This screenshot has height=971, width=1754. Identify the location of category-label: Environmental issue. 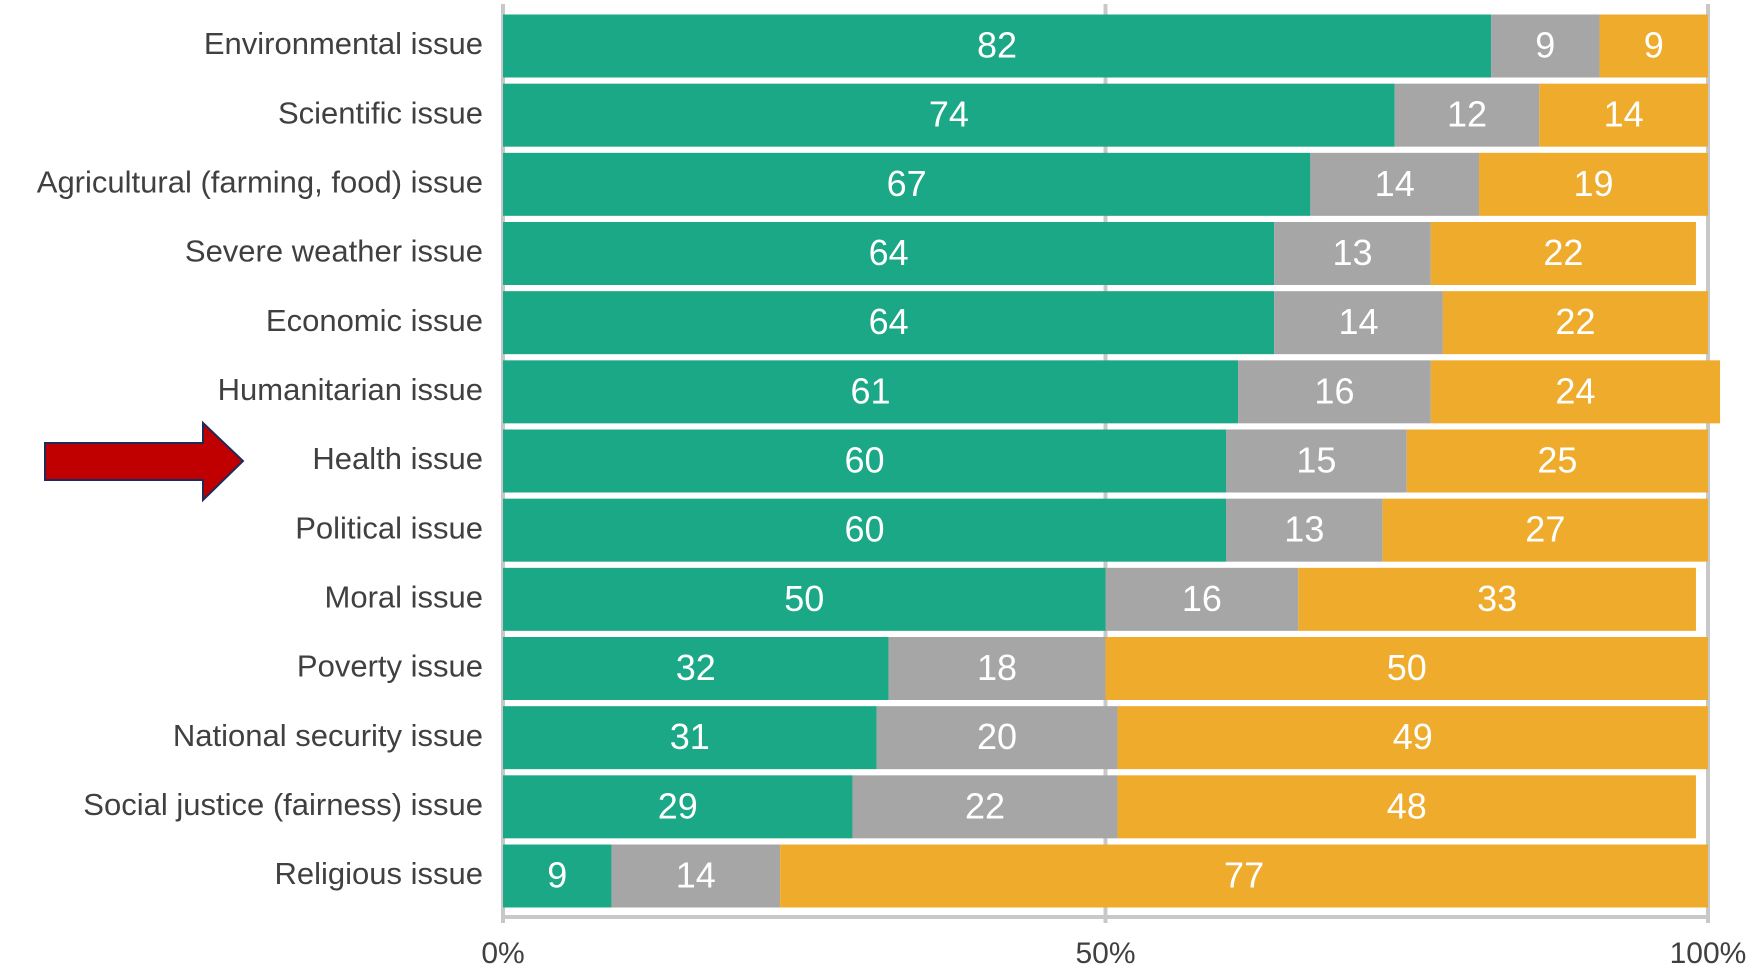
(343, 43).